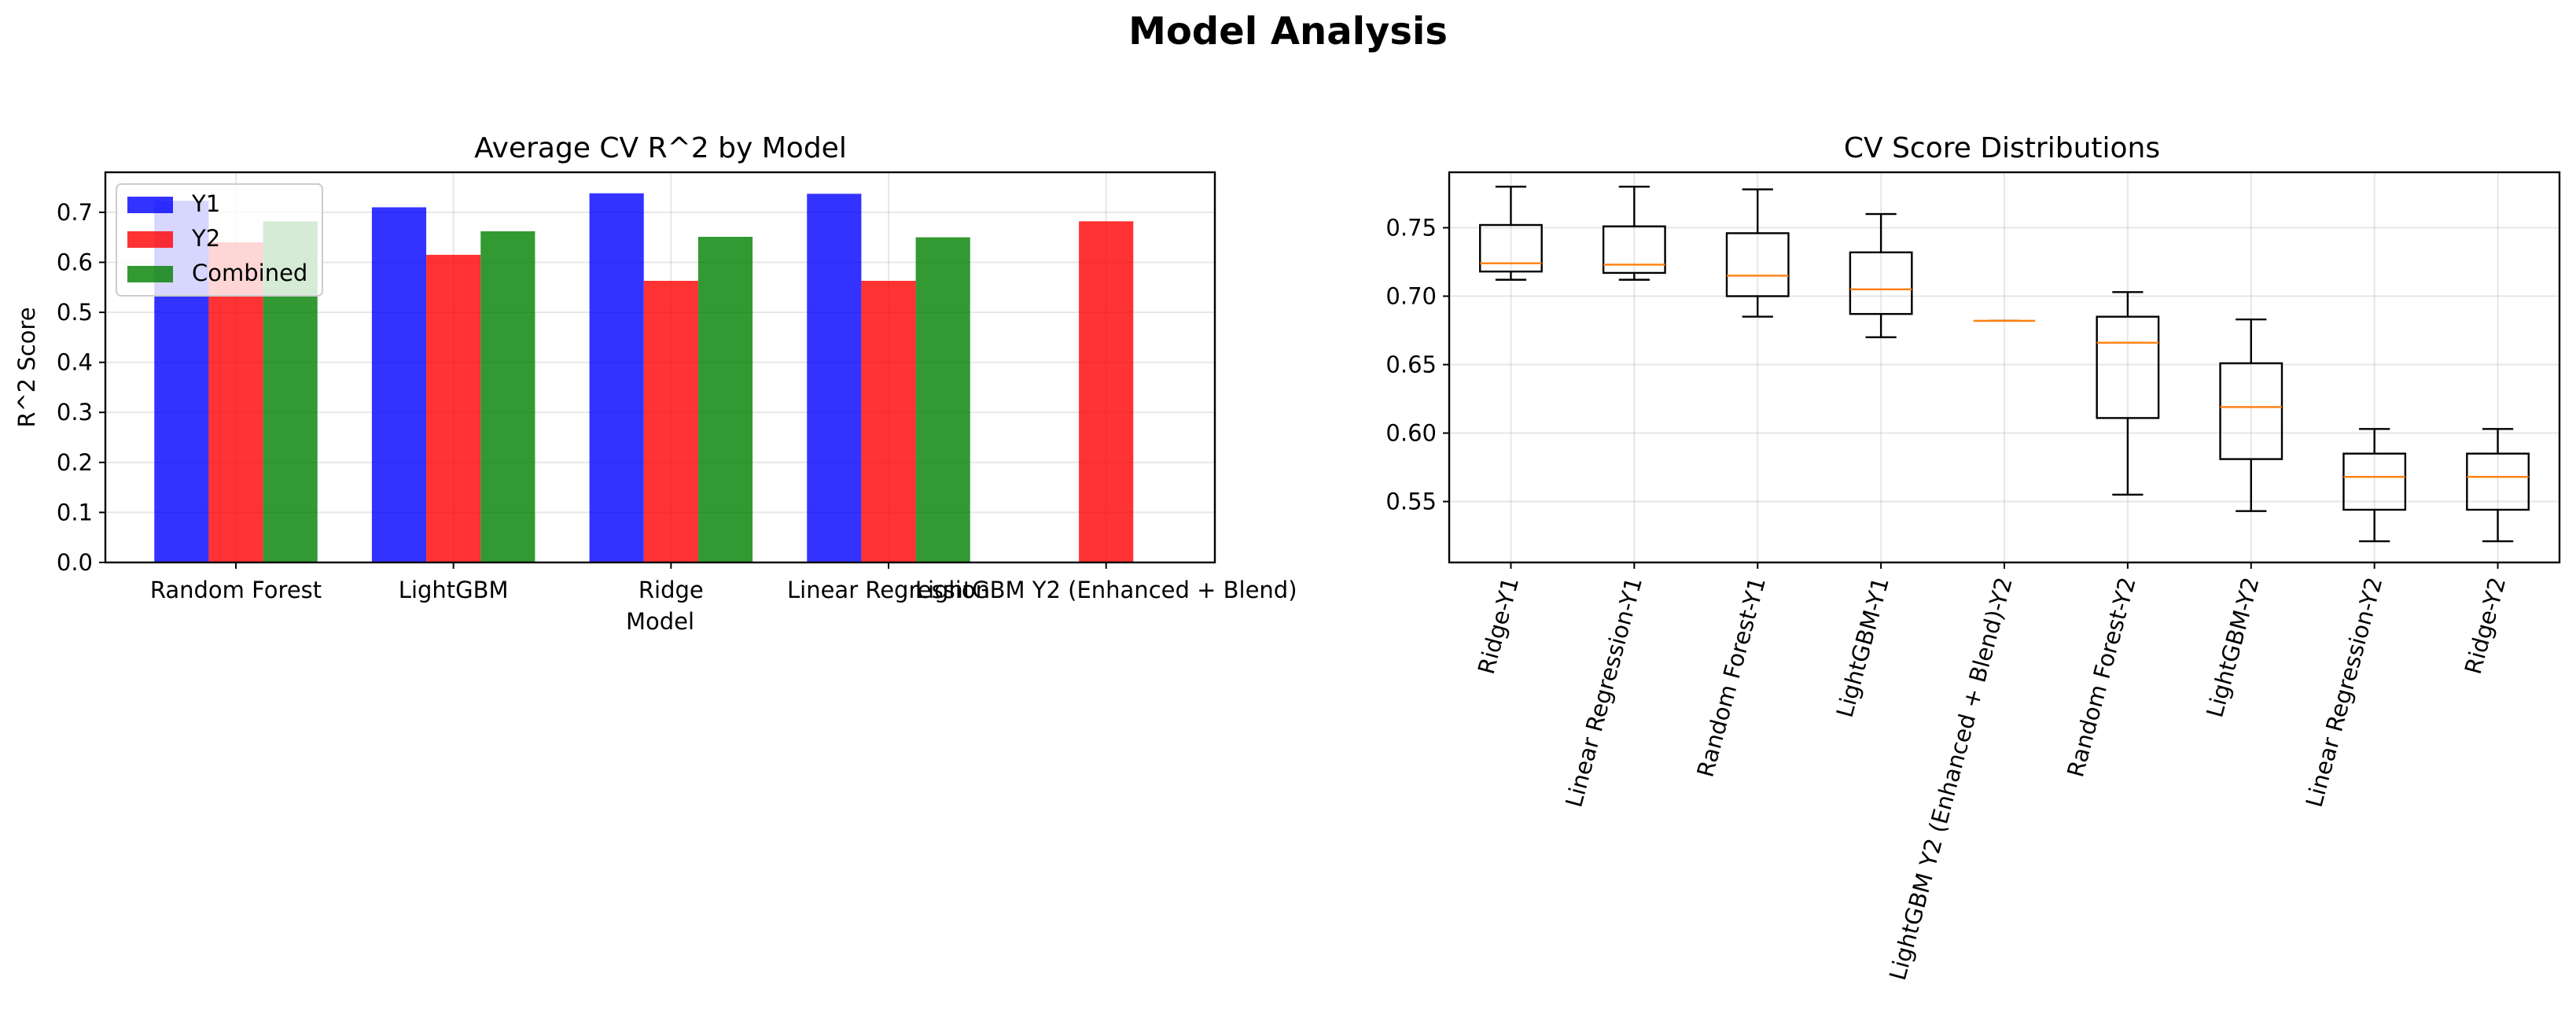 The image size is (2576, 1025). I want to click on bar-chart-y-axis-label: R^2 Score, so click(26, 367).